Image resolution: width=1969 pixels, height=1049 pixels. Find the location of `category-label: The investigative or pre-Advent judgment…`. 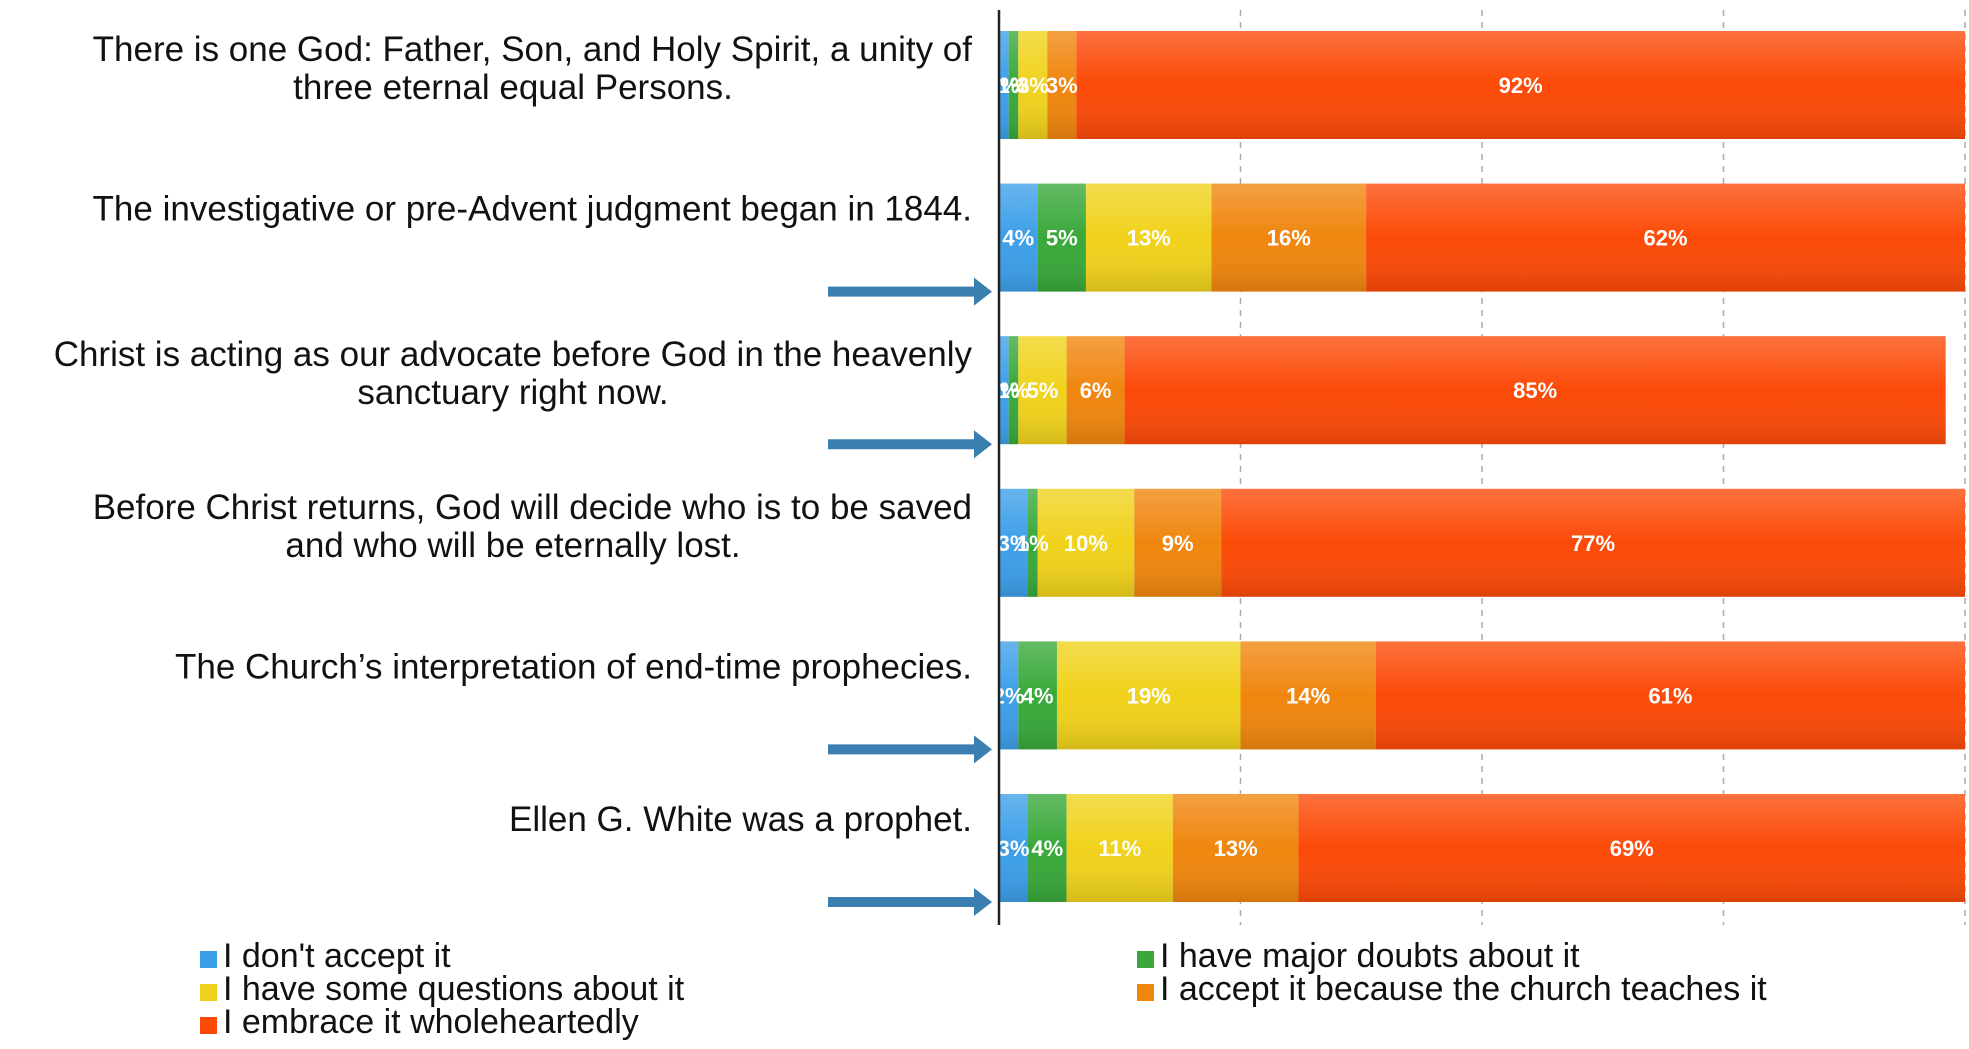

category-label: The investigative or pre-Advent judgment… is located at coordinates (532, 209).